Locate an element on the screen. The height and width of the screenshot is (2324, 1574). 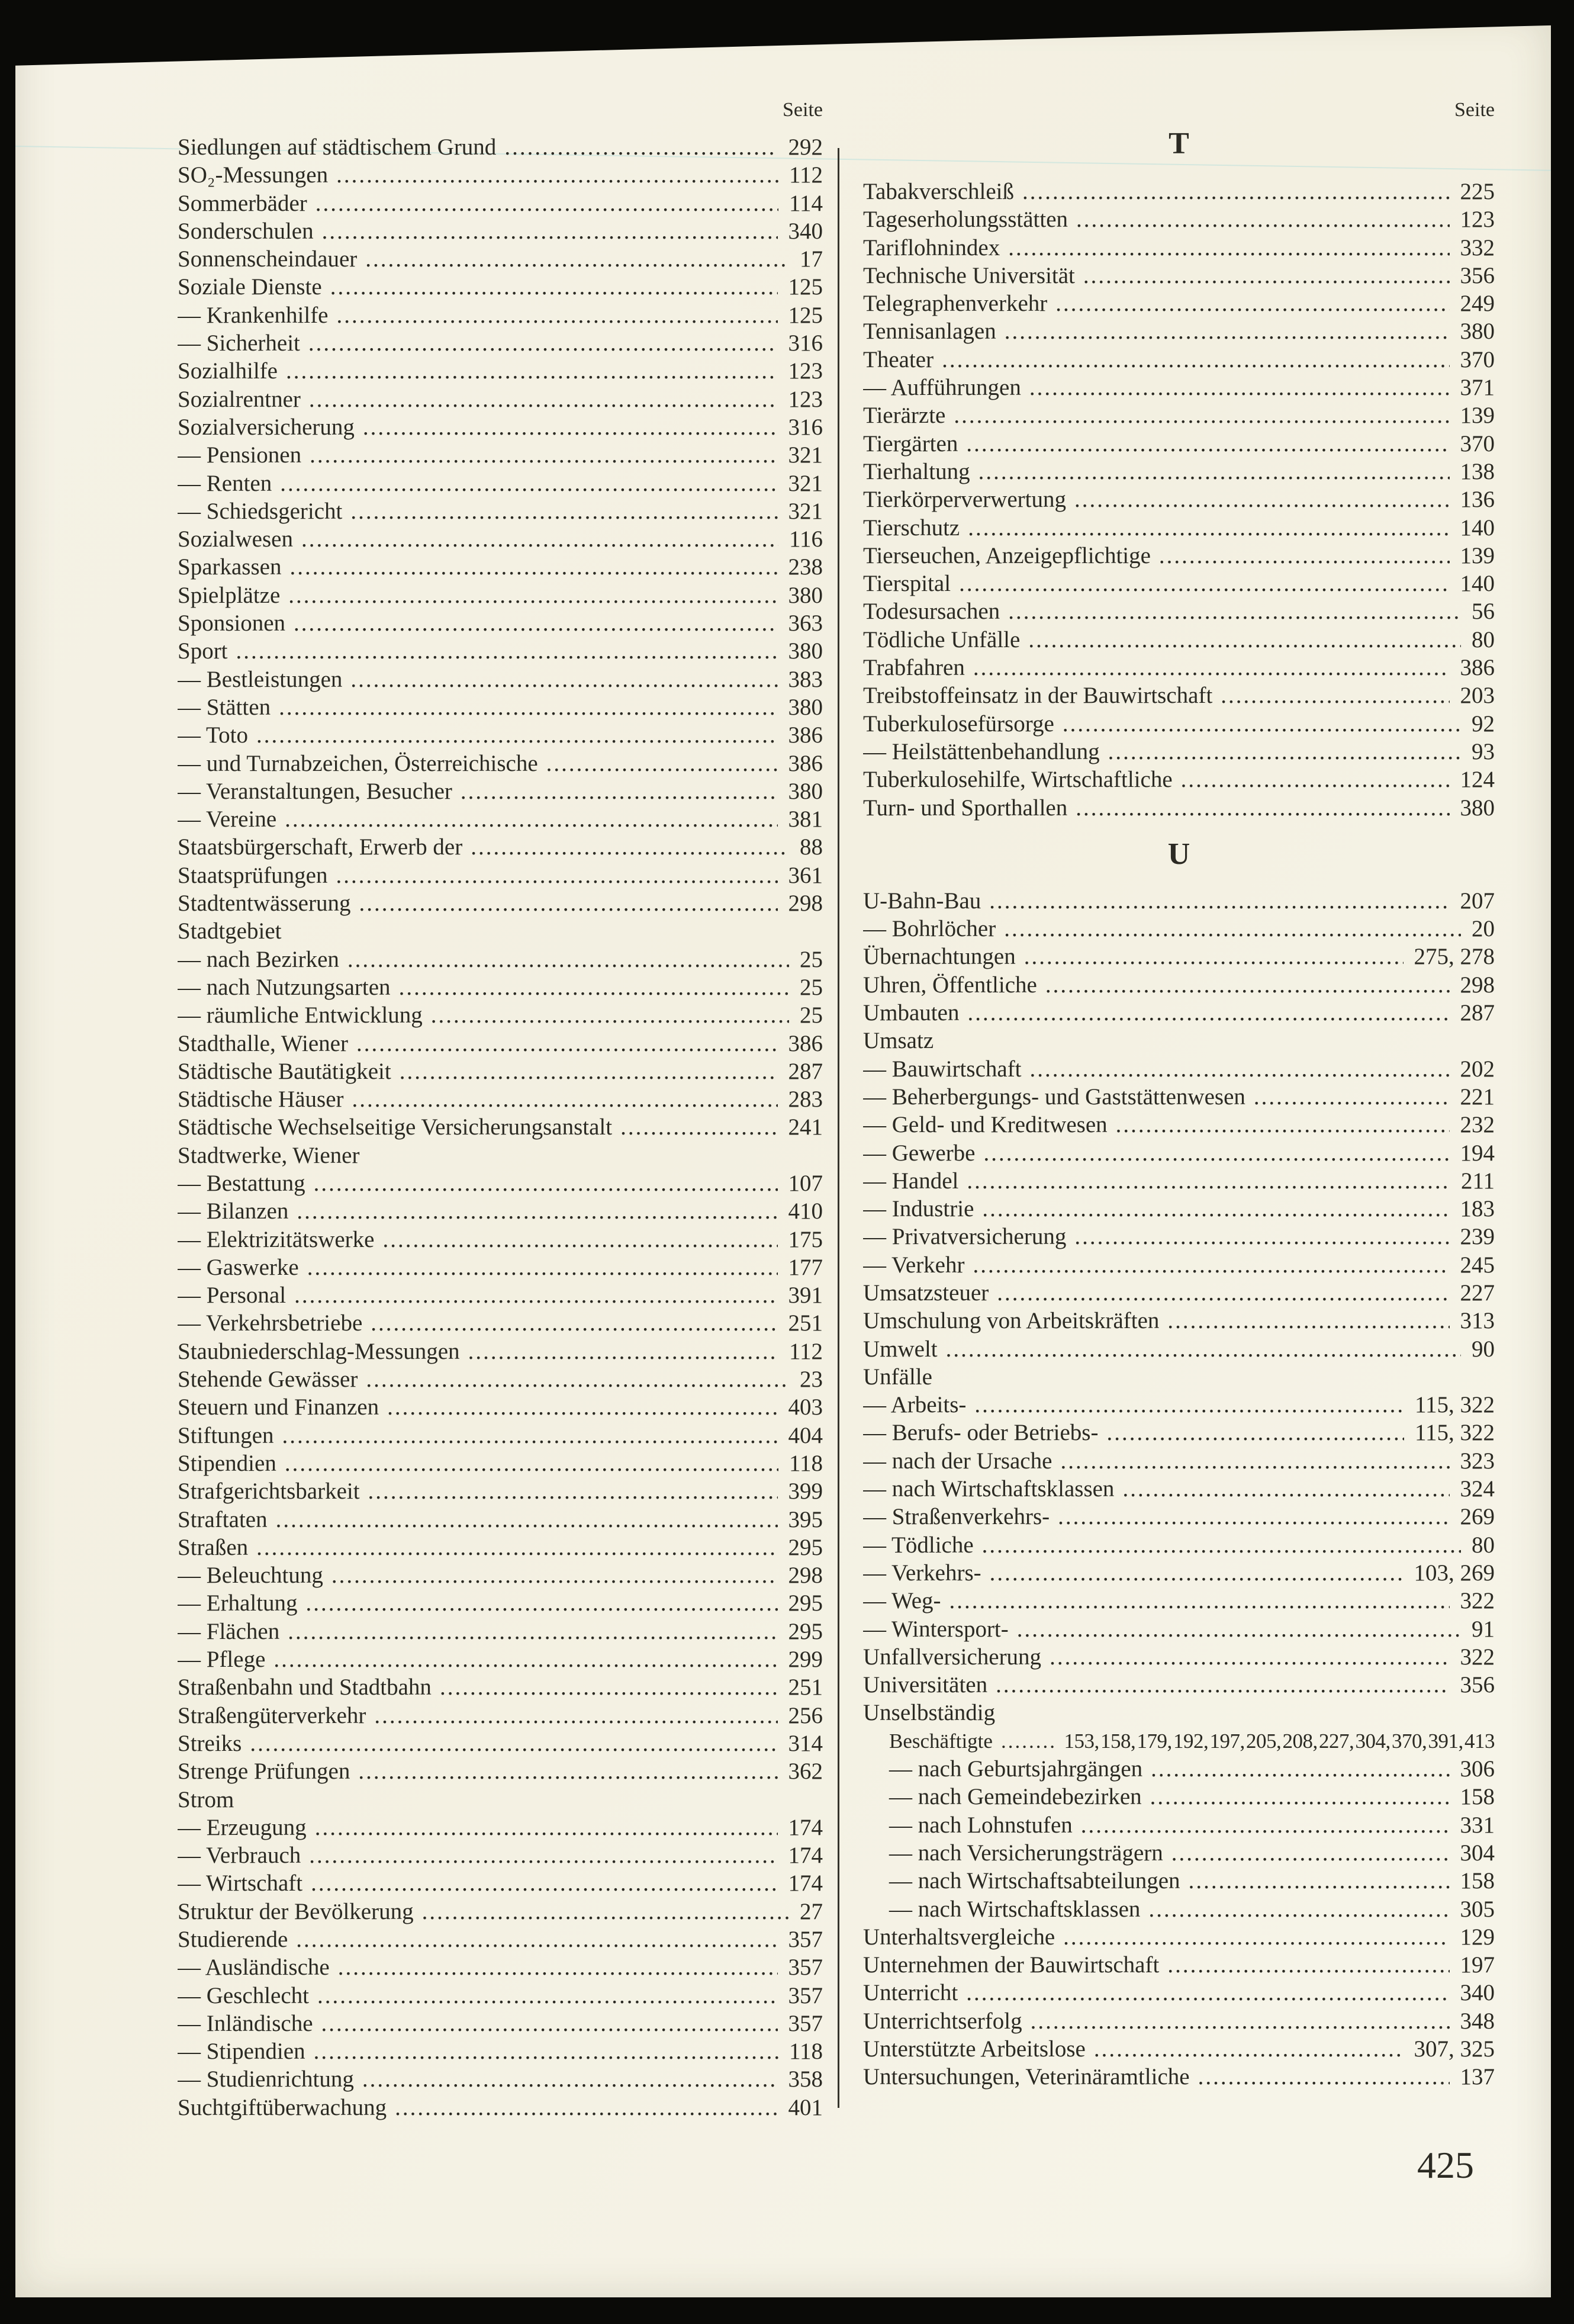
entry-page-number: 112 is located at coordinates (805, 175).